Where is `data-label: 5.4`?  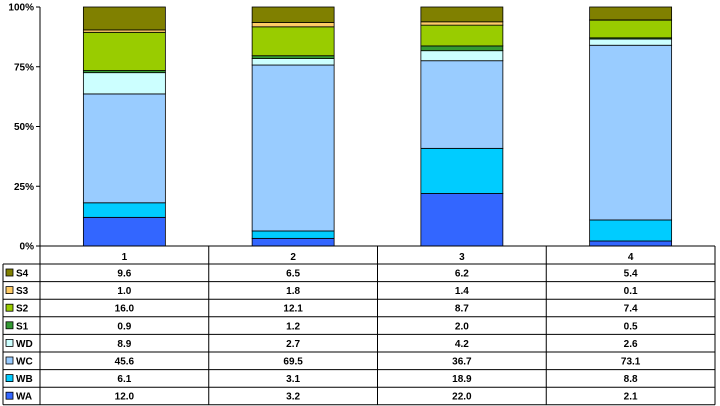
data-label: 5.4 is located at coordinates (631, 274).